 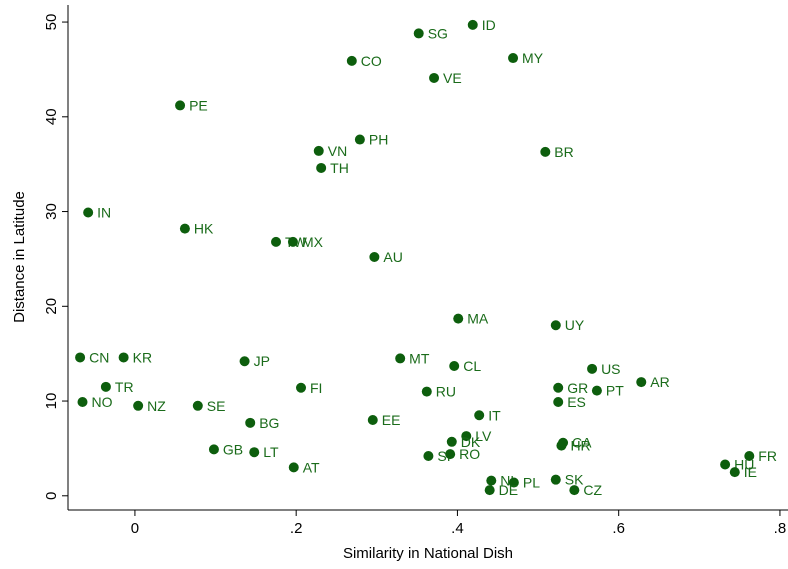 I want to click on point-label: PT, so click(x=615, y=391).